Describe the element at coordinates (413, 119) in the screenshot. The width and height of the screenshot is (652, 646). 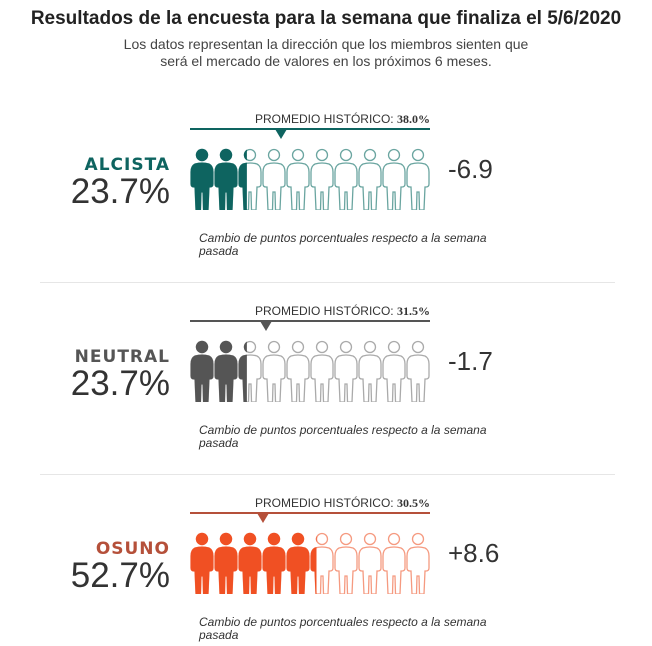
I see `historical-average-value: 38.0%` at that location.